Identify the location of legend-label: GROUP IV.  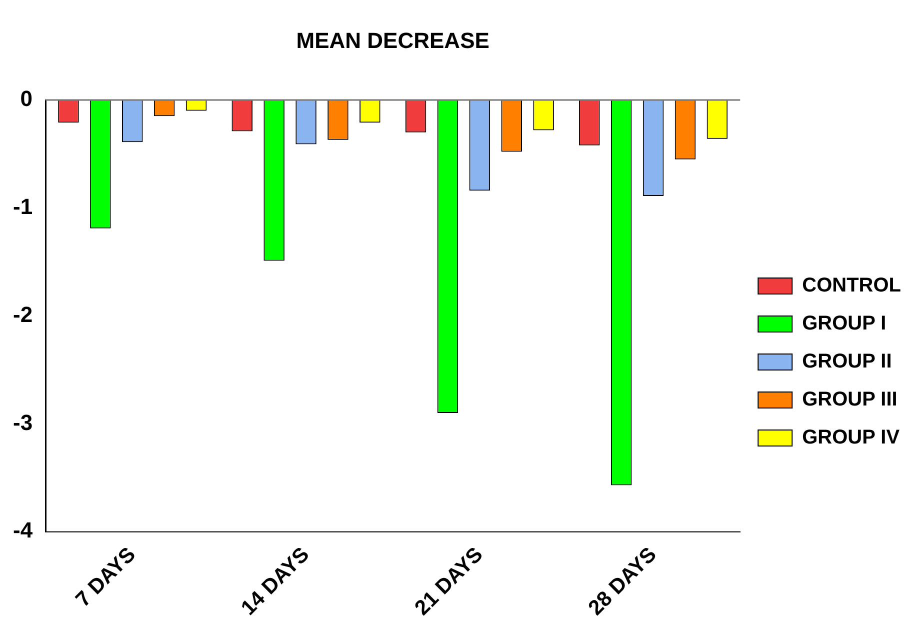
(851, 437).